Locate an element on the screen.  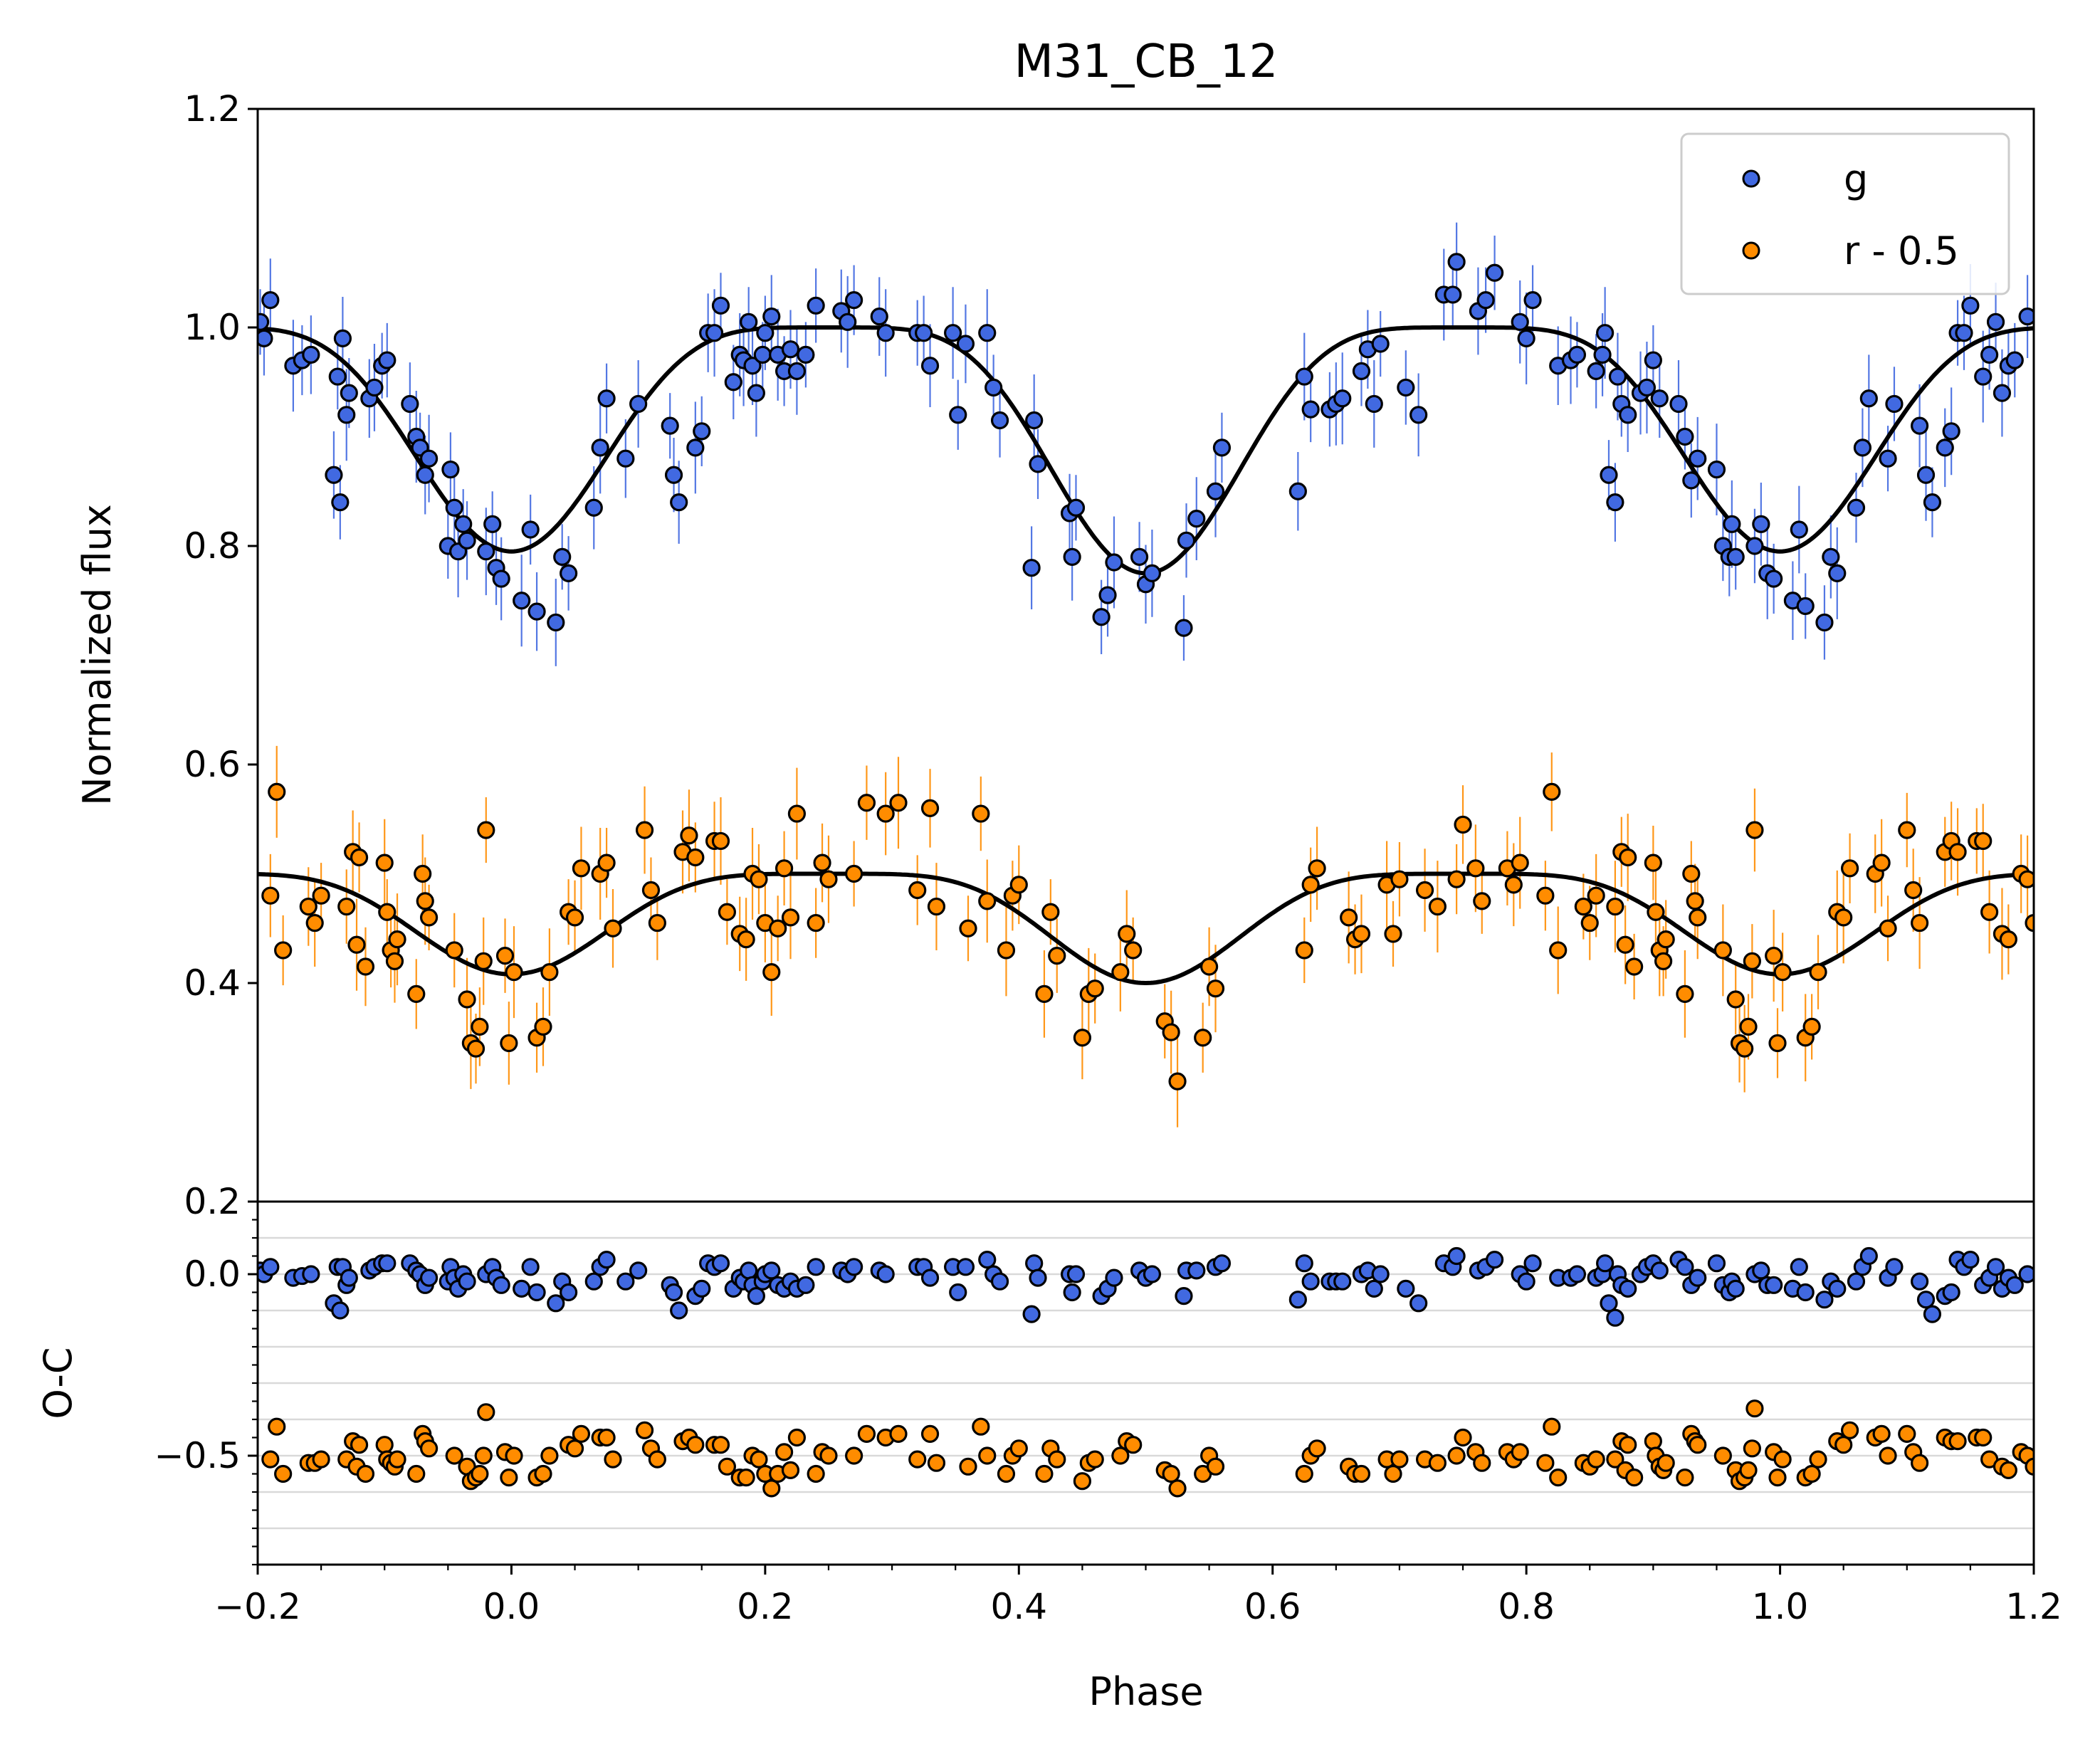
chart-title: M31_CB_12 is located at coordinates (1146, 62).